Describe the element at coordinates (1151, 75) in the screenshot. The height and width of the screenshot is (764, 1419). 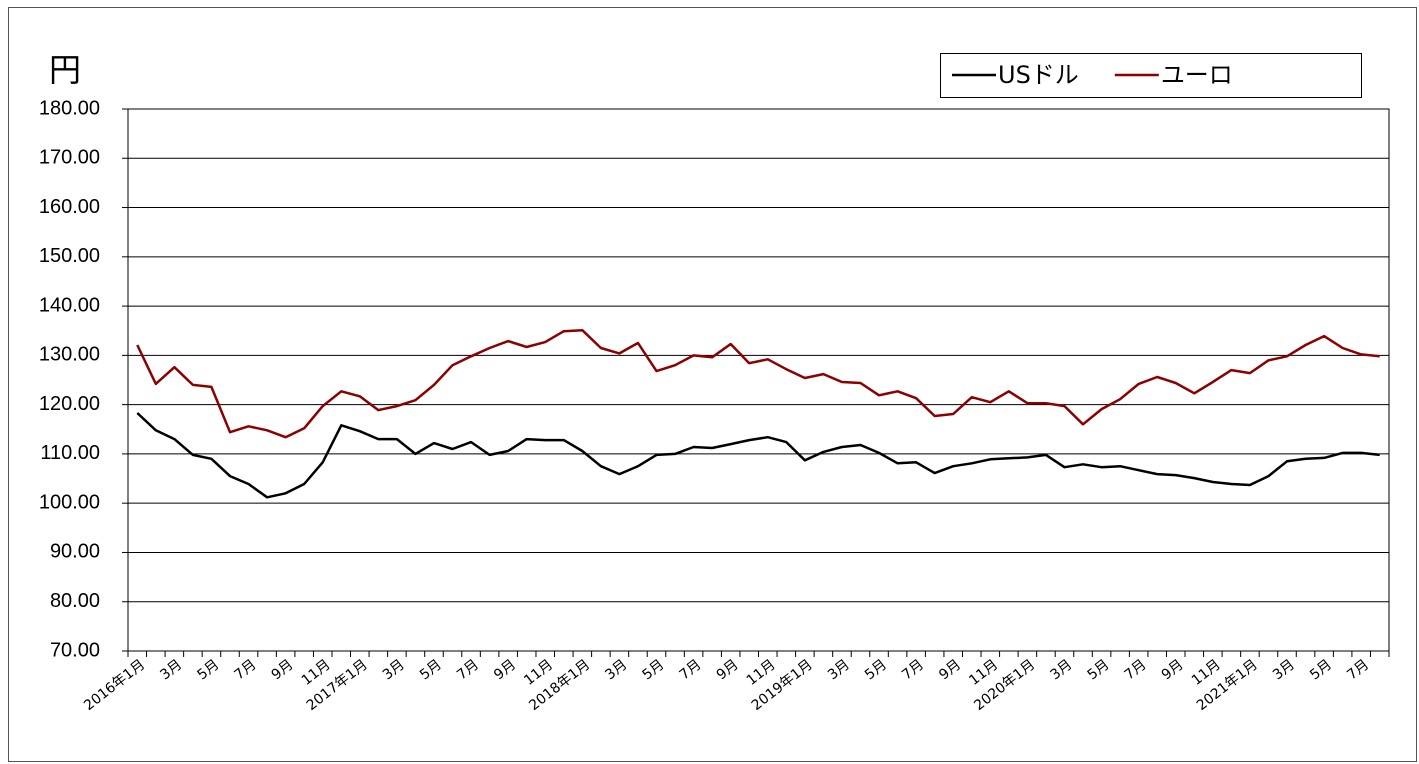
I see `legend: USドル ユーロ` at that location.